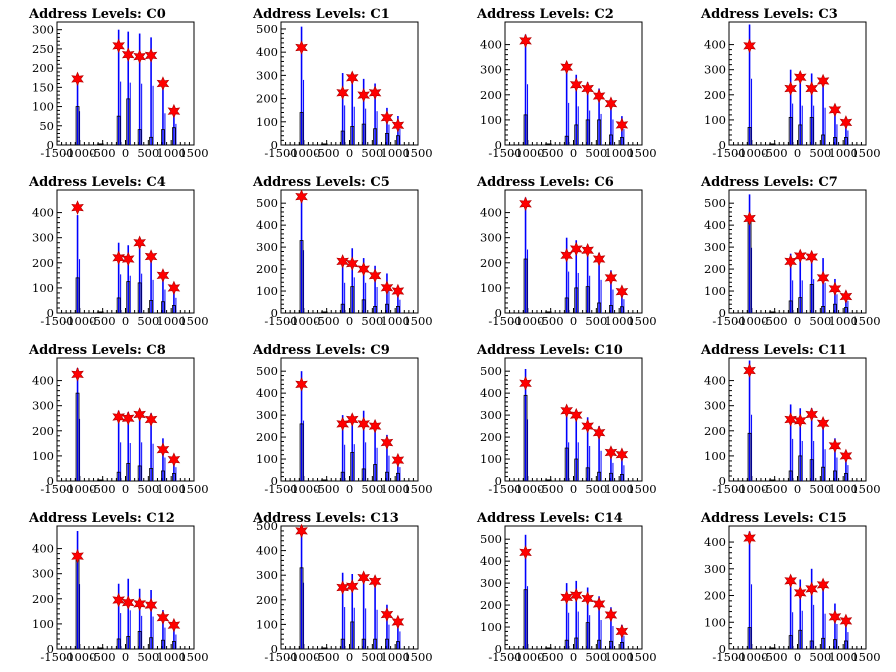 Image resolution: width=896 pixels, height=672 pixels. Describe the element at coordinates (769, 182) in the screenshot. I see `chart-title: Address Levels: C7` at that location.